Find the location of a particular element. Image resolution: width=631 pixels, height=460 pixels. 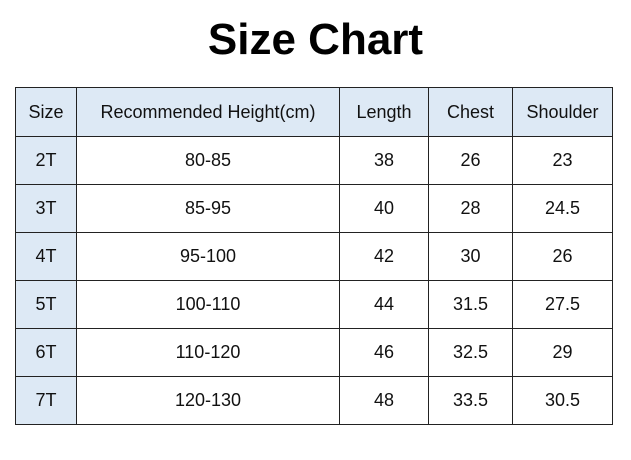

table-cell: 29 is located at coordinates (562, 352).